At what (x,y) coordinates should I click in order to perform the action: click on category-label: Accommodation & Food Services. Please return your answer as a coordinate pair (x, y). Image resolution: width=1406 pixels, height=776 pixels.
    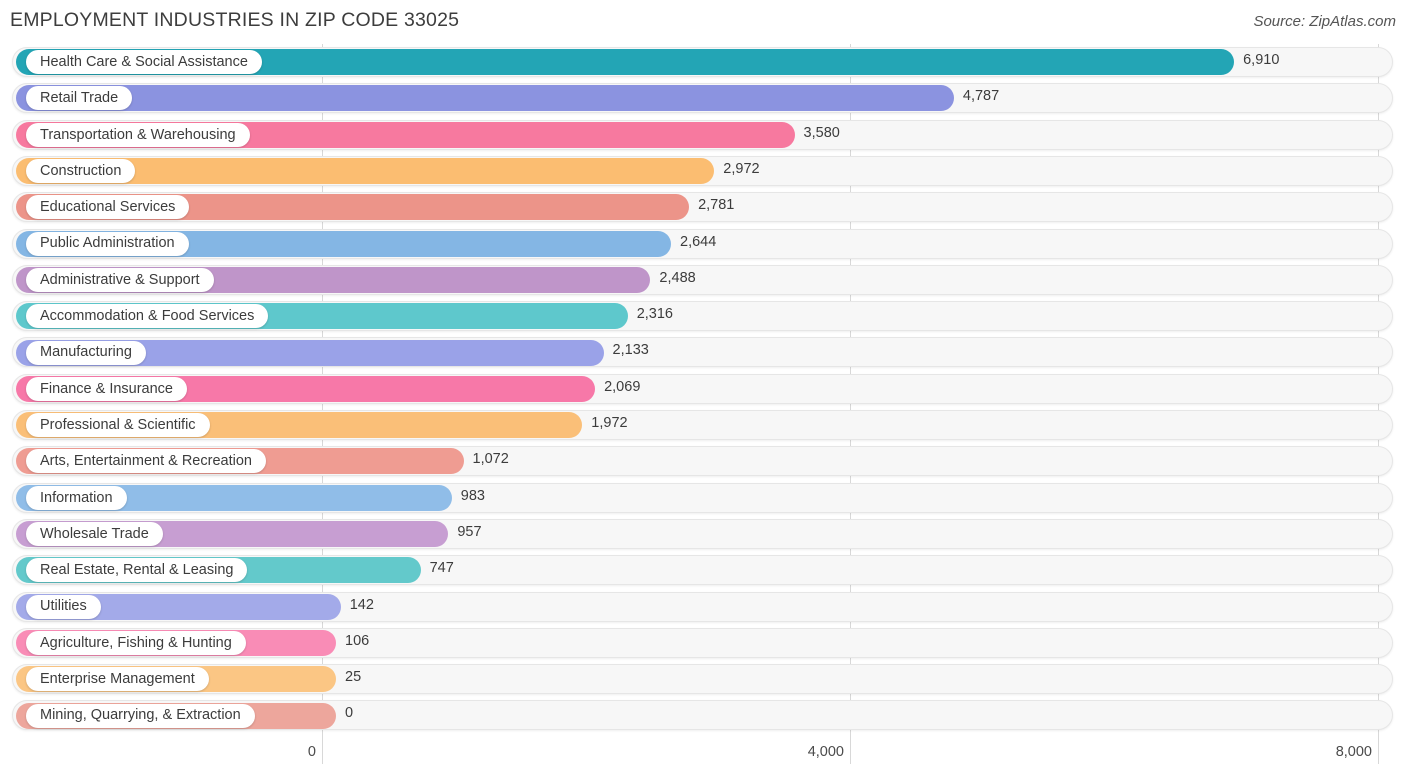
    Looking at the image, I should click on (147, 316).